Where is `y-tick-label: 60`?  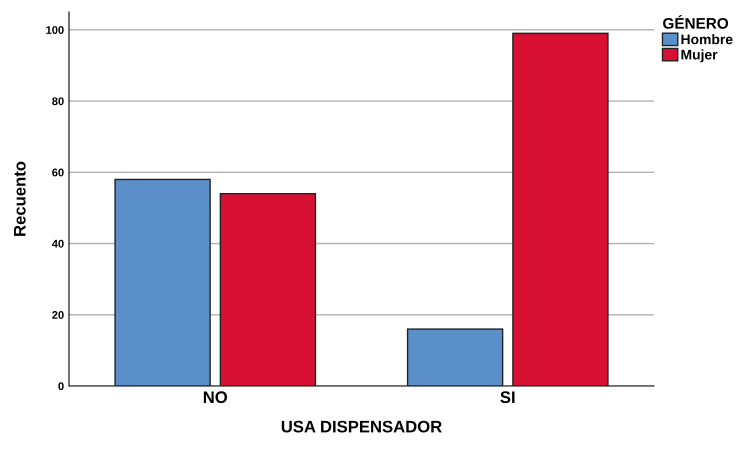 y-tick-label: 60 is located at coordinates (58, 172).